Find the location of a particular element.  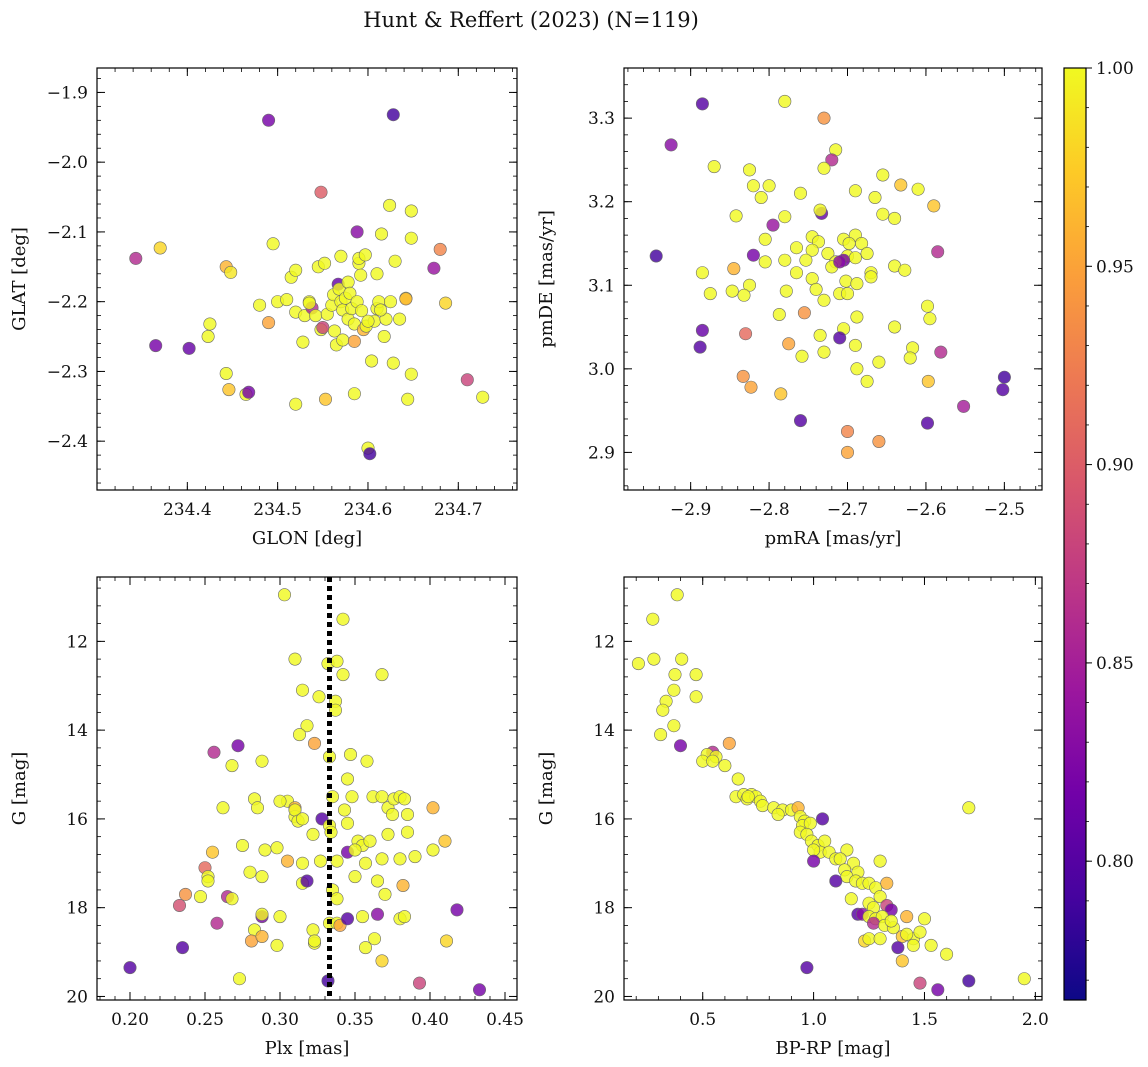

x-axis-label: pmRA [mas/yr] is located at coordinates (833, 538).